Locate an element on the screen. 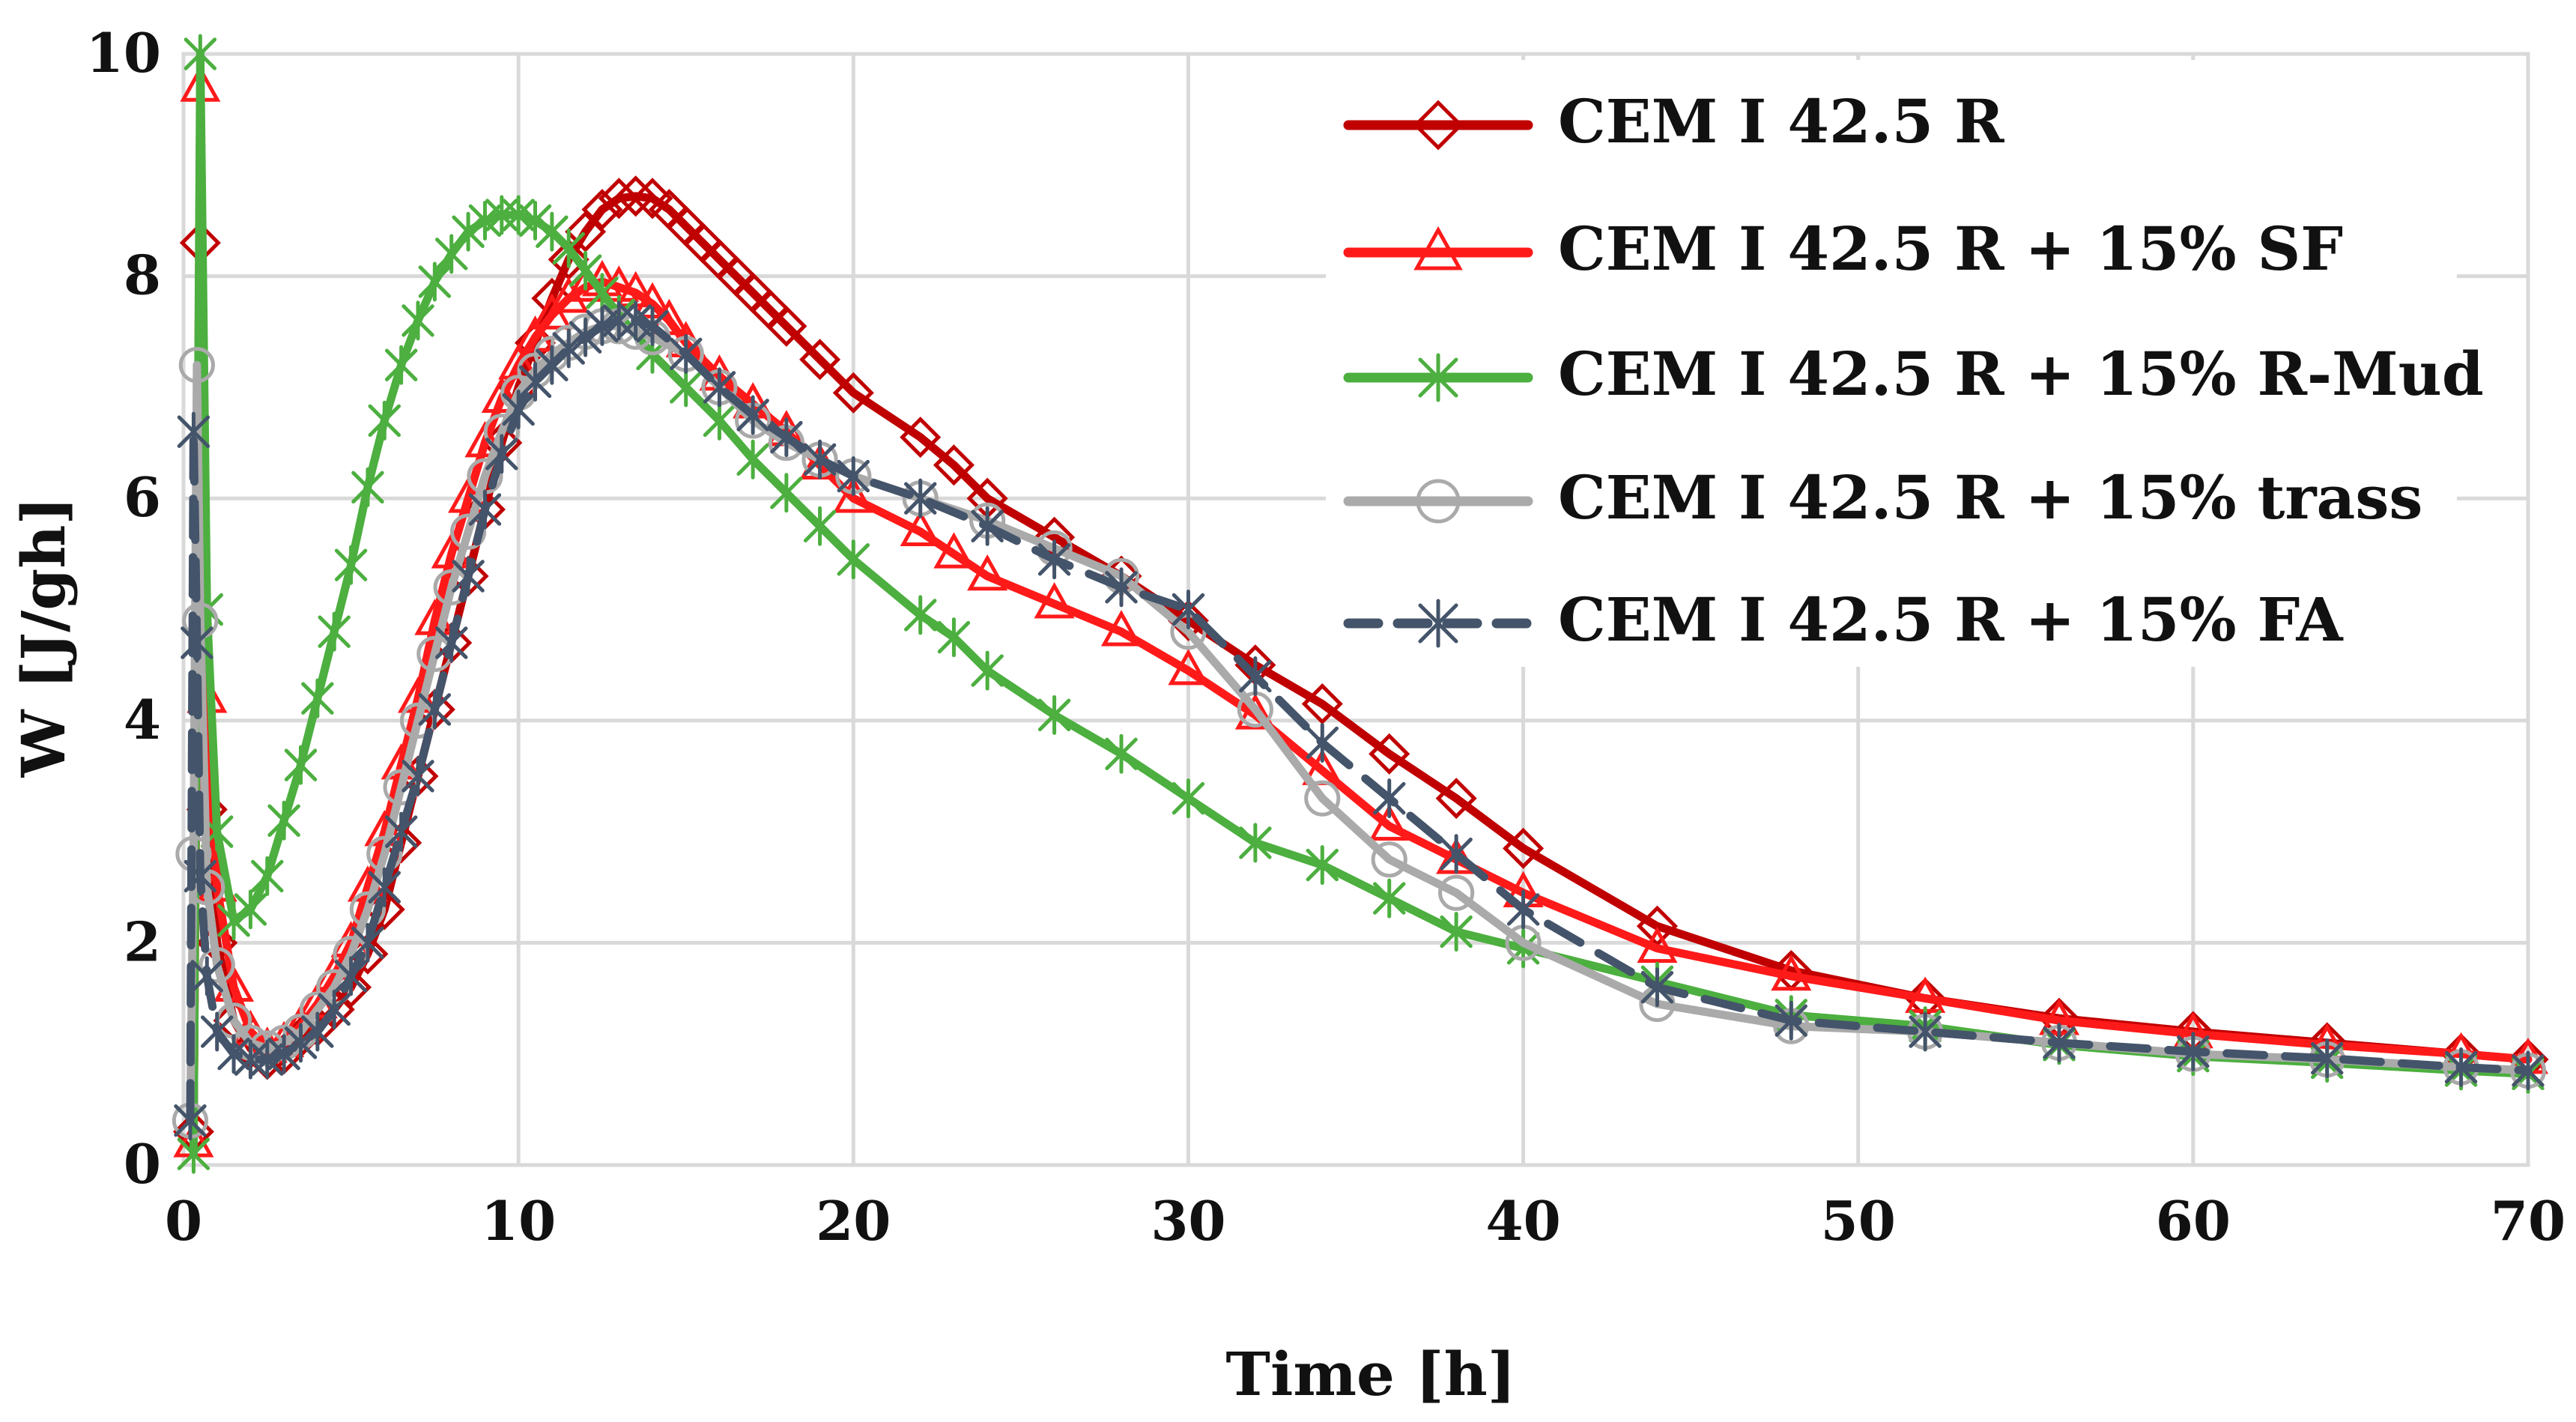  x-tick-label: 50 is located at coordinates (1859, 1221).